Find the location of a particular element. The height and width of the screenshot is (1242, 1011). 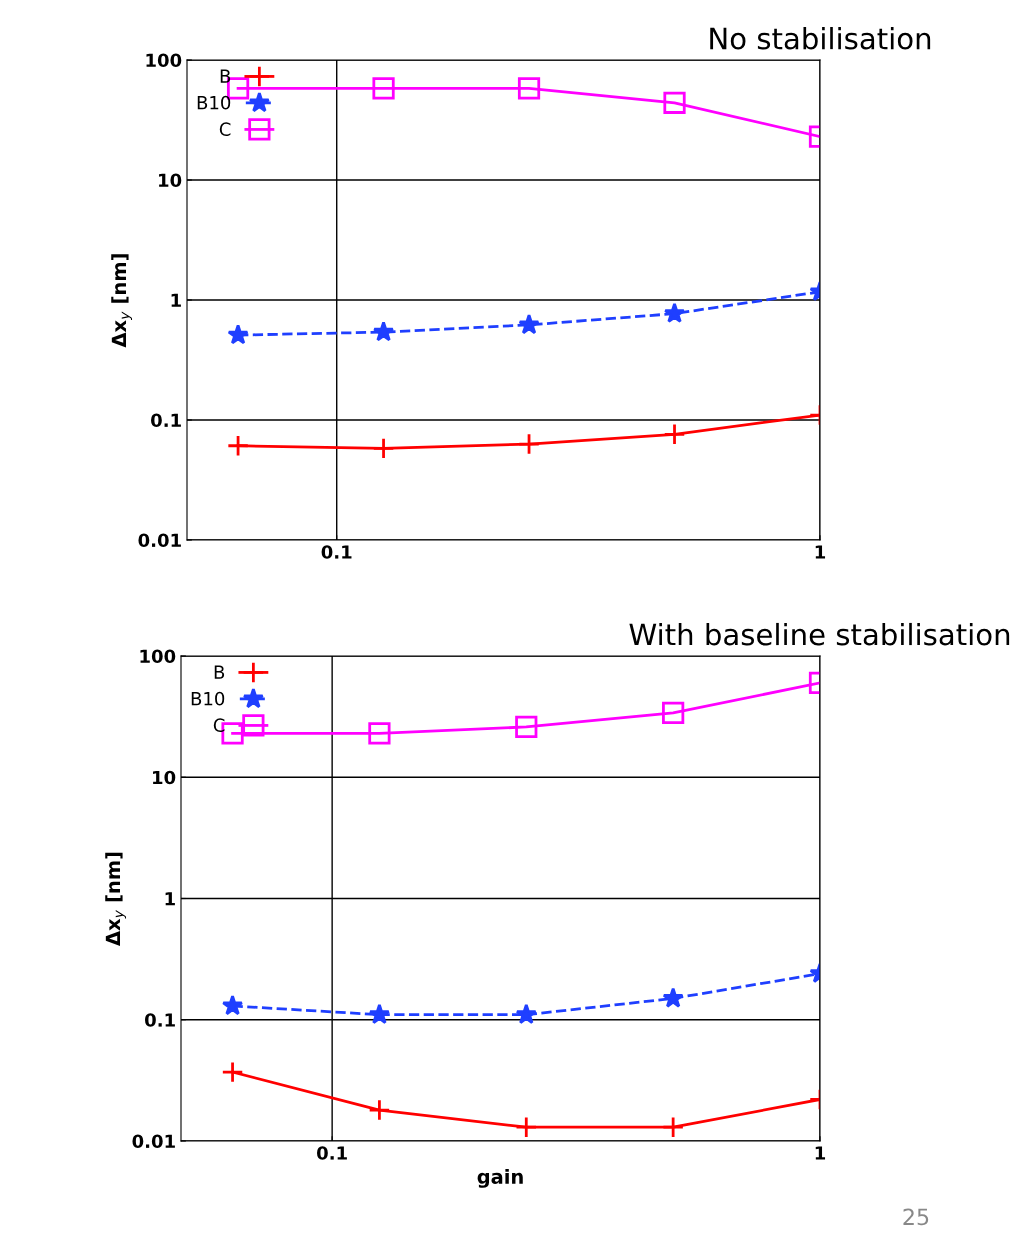

chart-title: No stabilisation is located at coordinates (820, 38).